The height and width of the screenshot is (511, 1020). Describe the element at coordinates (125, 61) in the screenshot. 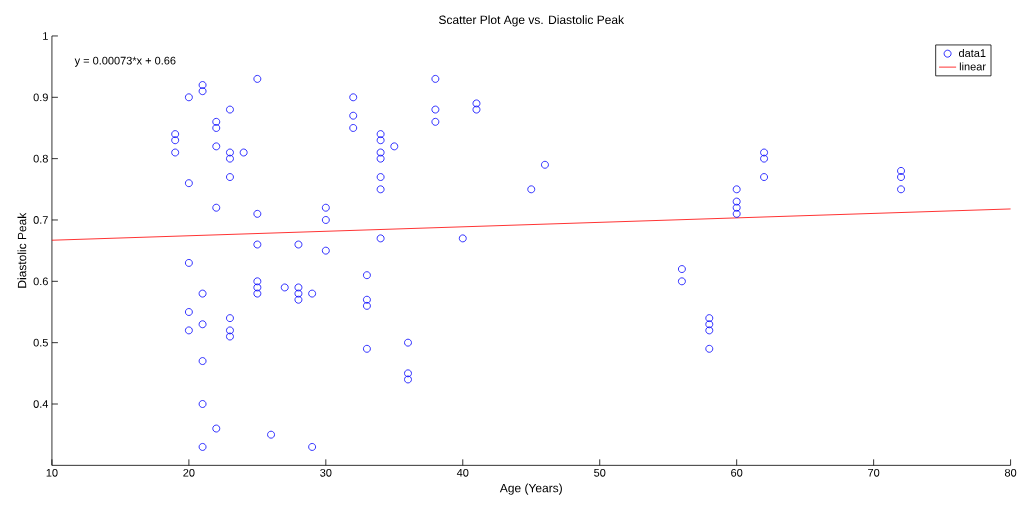

I see `annotation: y = 0.00073*x + 0.66` at that location.